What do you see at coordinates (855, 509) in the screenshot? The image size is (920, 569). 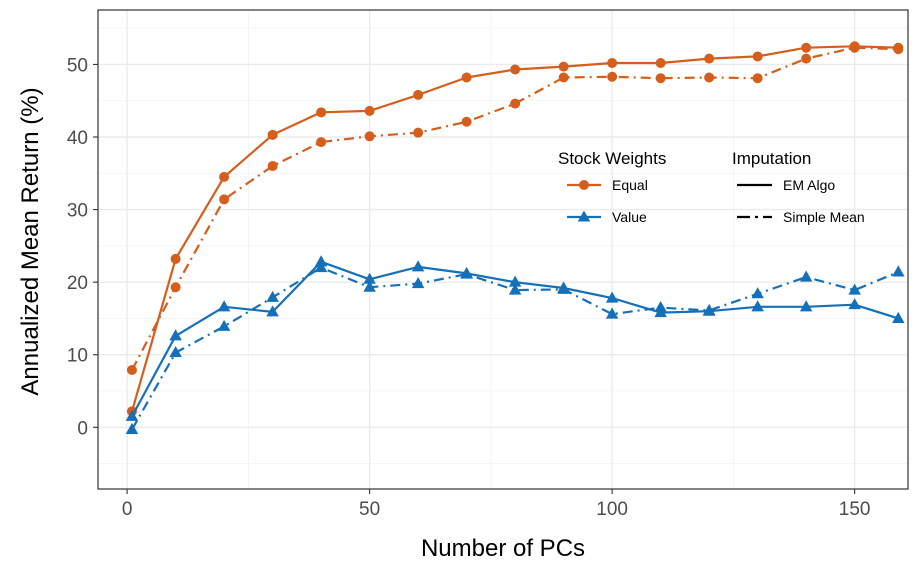 I see `x-tick-label: 150` at bounding box center [855, 509].